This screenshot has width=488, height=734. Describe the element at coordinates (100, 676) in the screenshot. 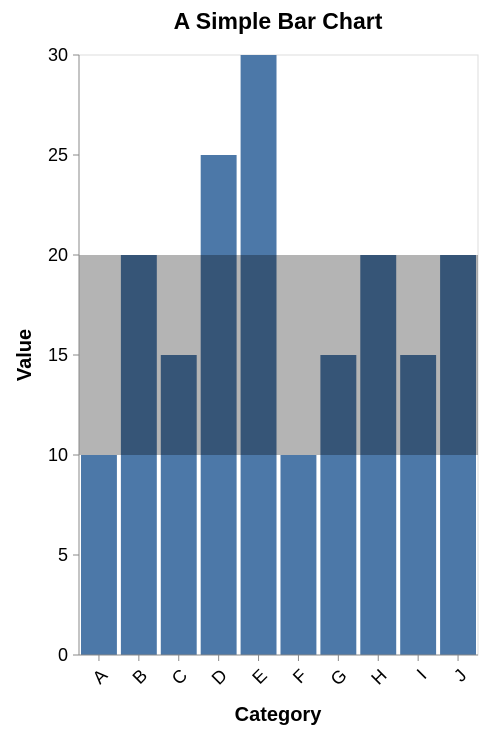

I see `x-tick-label: A` at that location.